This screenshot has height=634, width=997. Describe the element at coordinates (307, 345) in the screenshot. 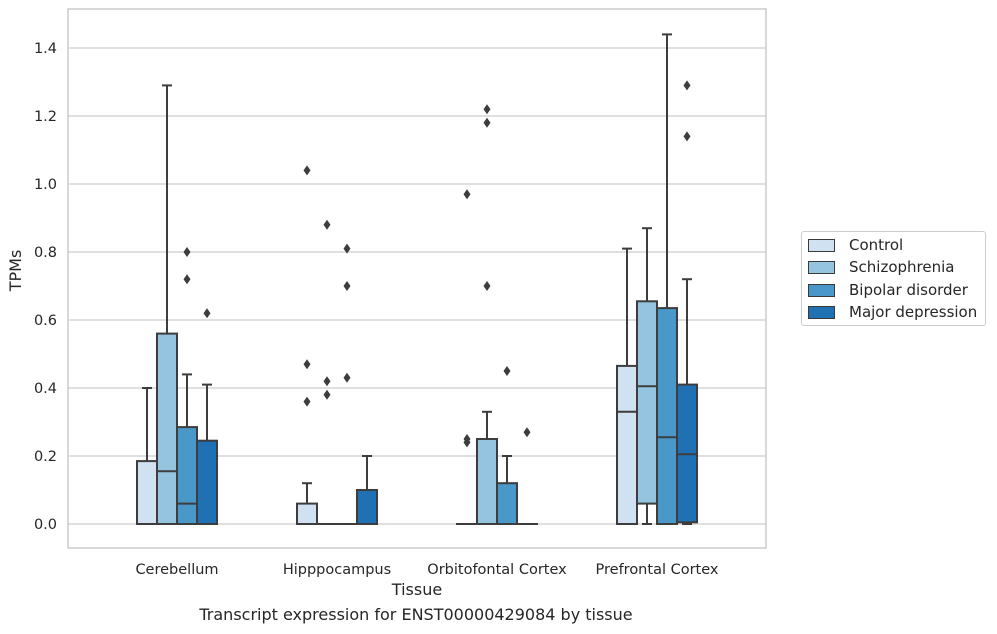

I see `box-control-hipppocampus` at that location.